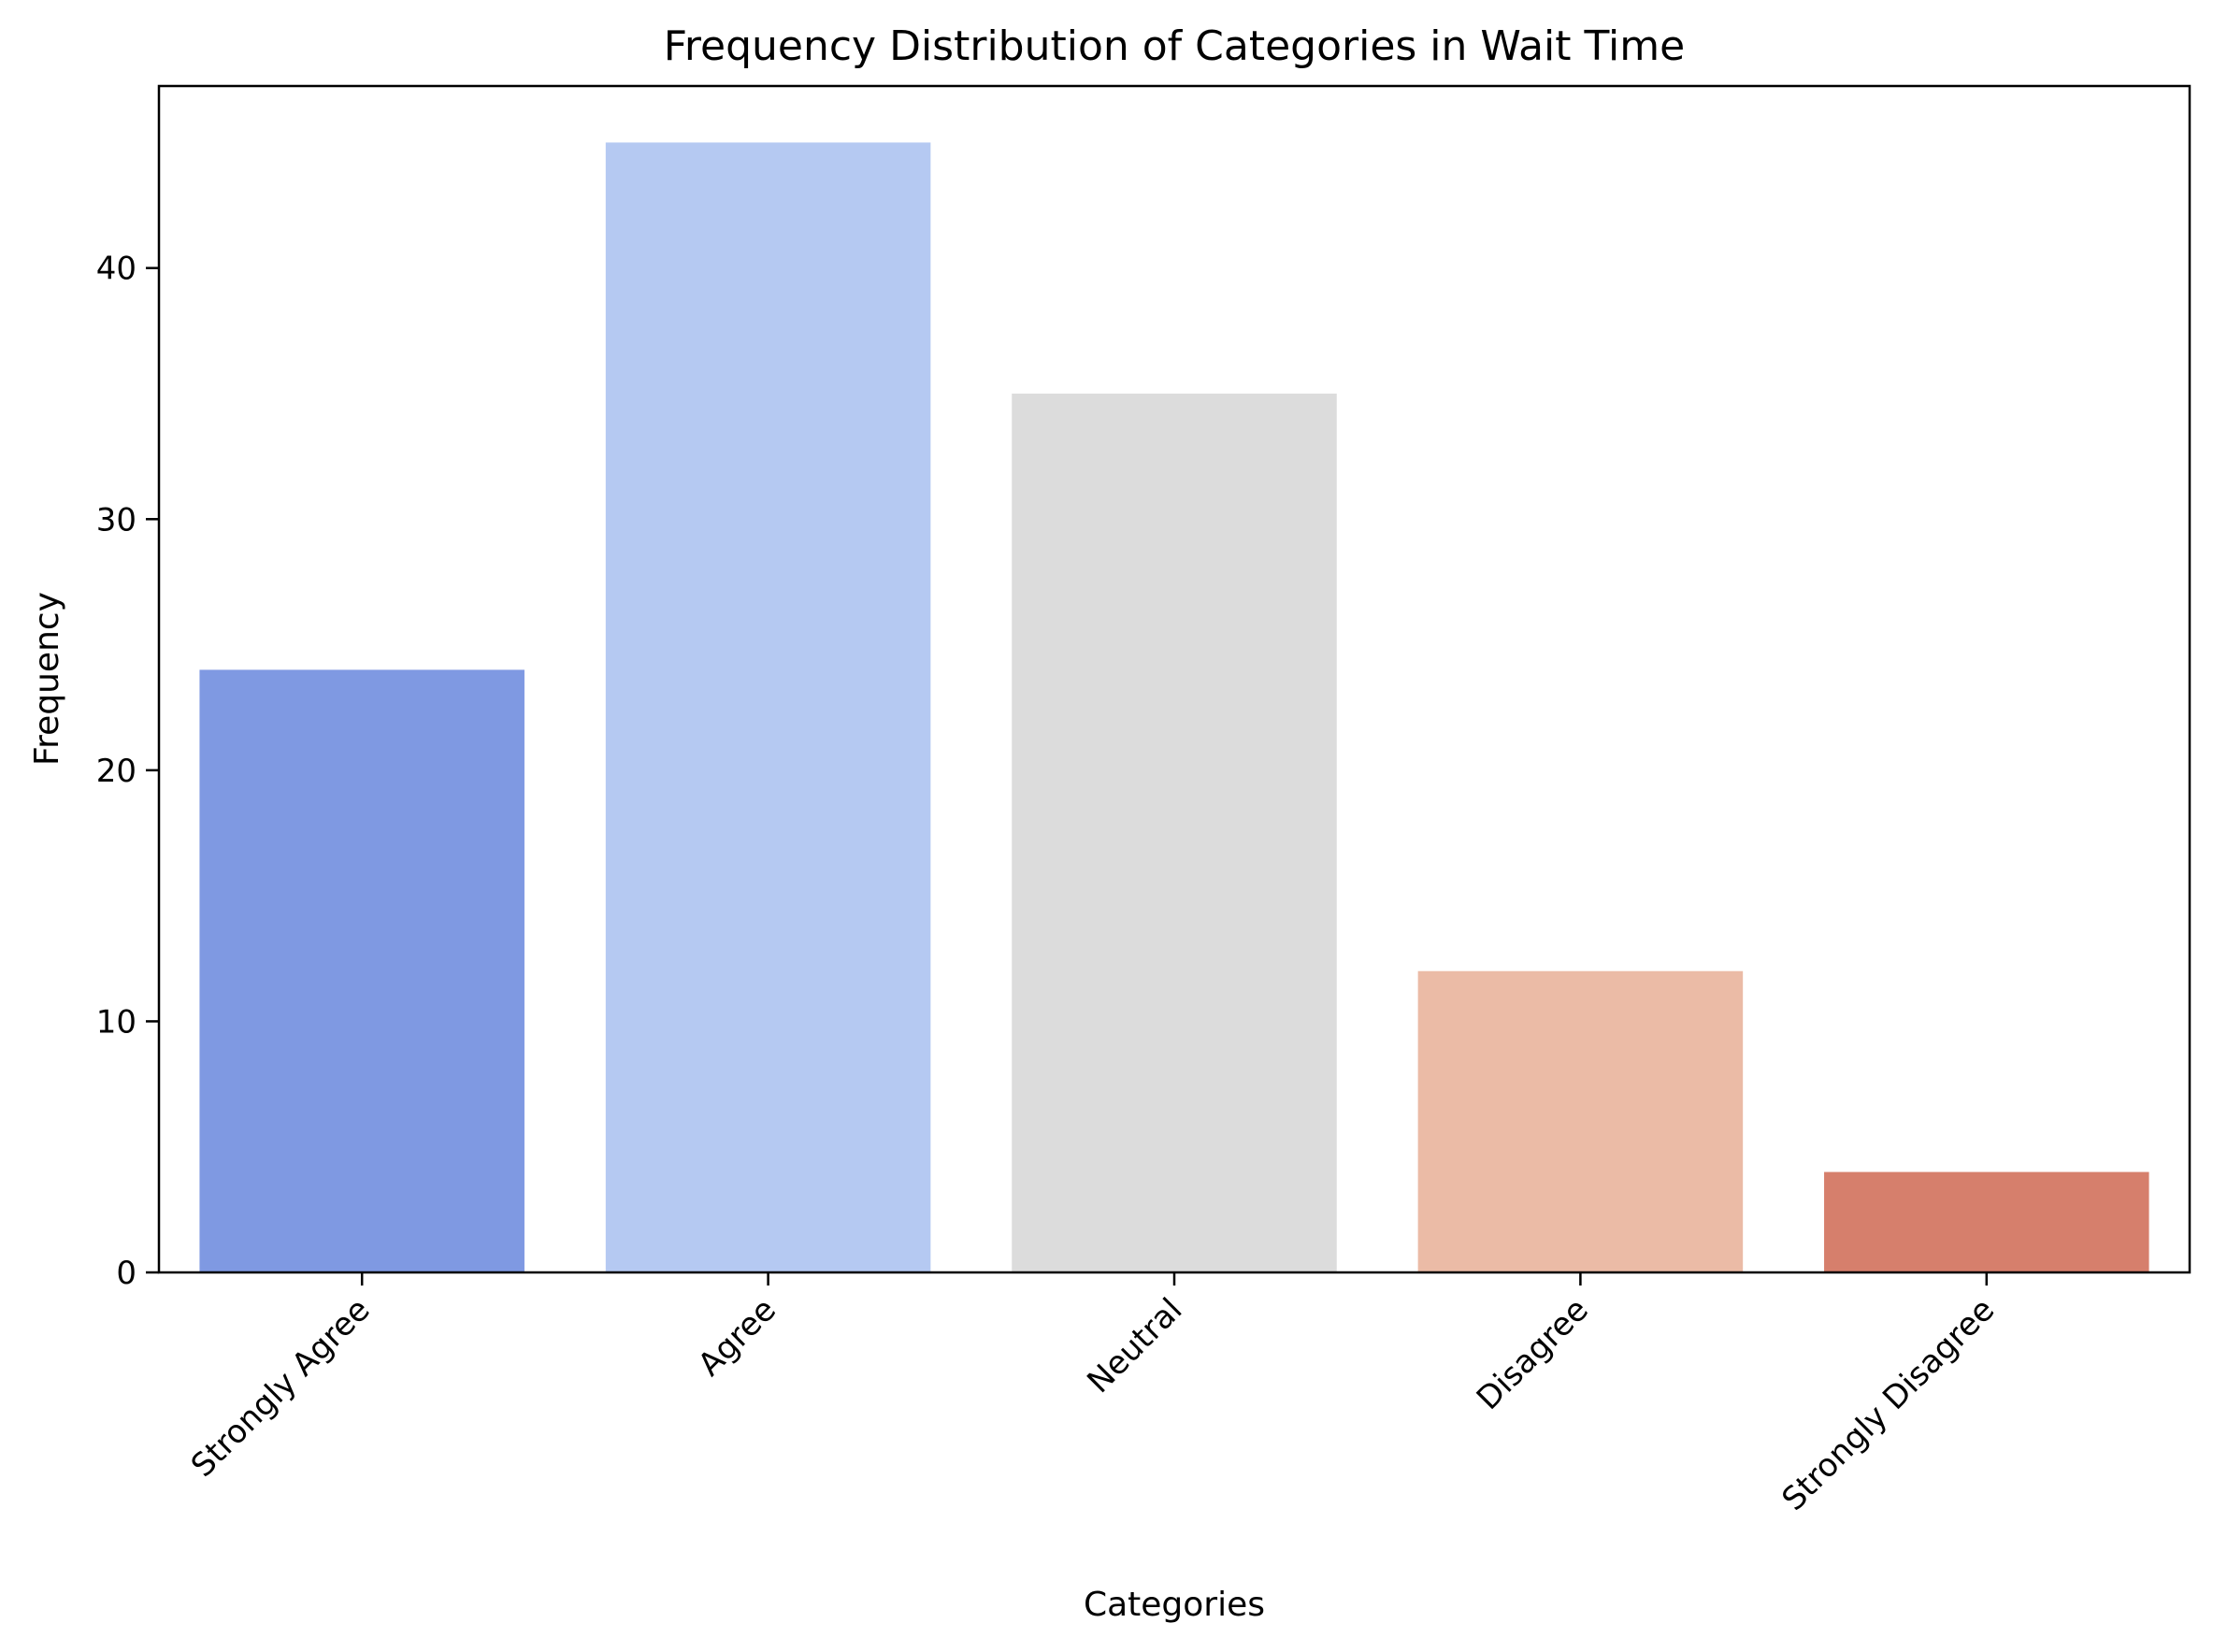  What do you see at coordinates (362, 970) in the screenshot?
I see `bar-strongly-agree` at bounding box center [362, 970].